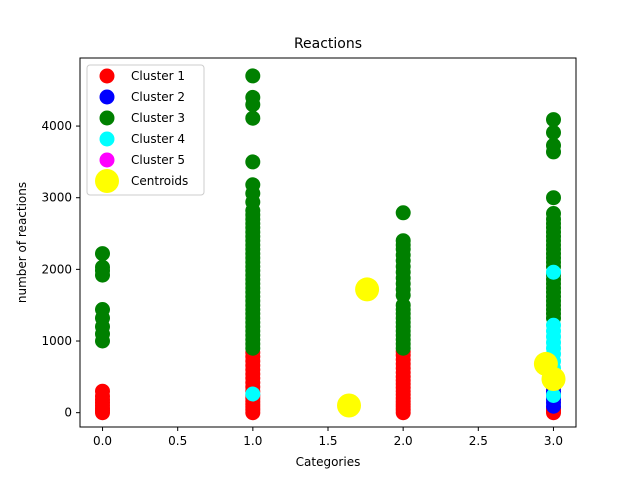  Describe the element at coordinates (478, 441) in the screenshot. I see `x-tick-label: 2.5` at that location.